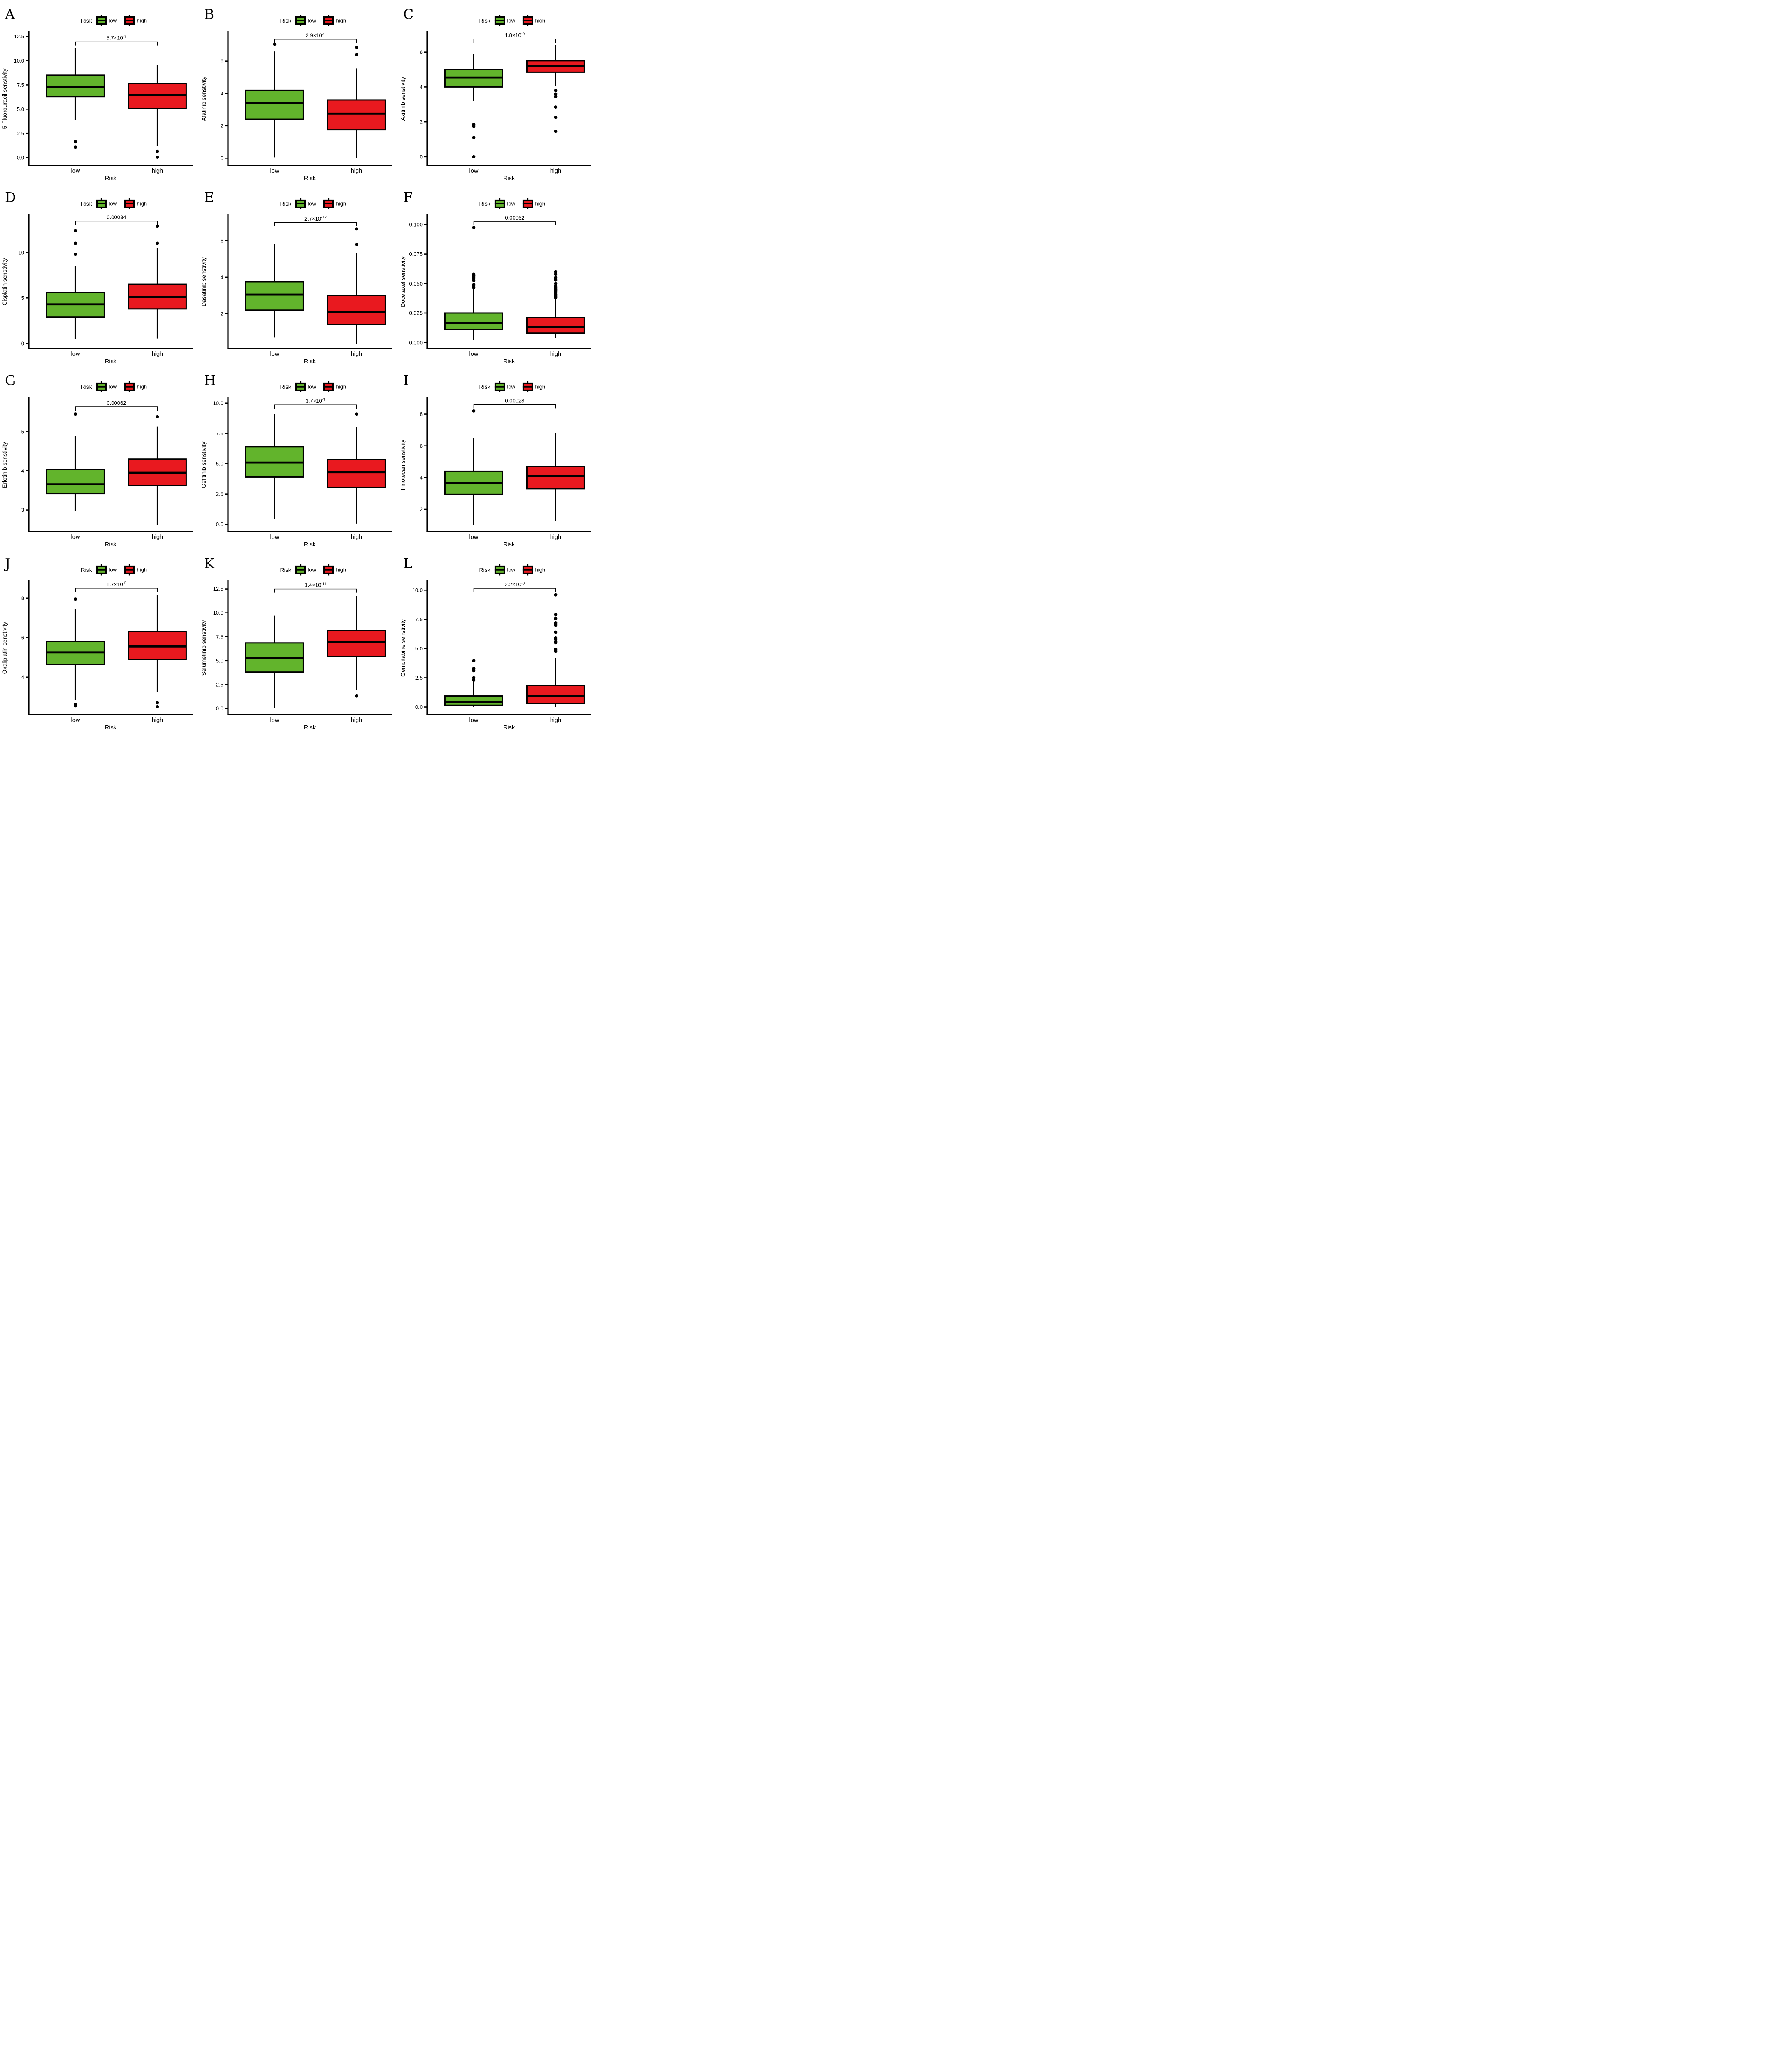 The height and width of the screenshot is (2057, 1792). Describe the element at coordinates (22, 510) in the screenshot. I see `y-tick-label: 3` at that location.